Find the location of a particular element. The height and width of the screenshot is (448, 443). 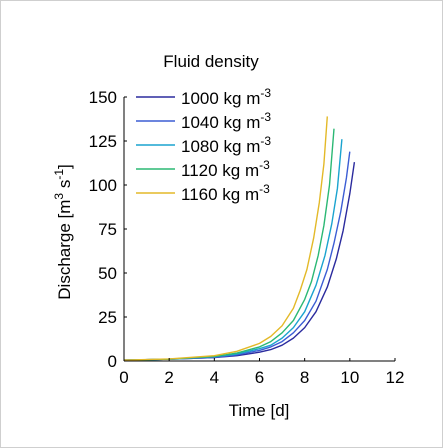

y-tick-label: 75 is located at coordinates (107, 229).